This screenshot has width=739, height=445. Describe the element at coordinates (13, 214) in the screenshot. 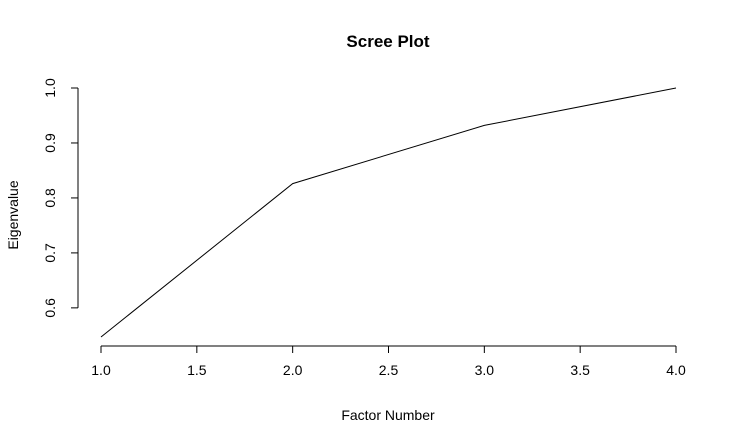

I see `y-axis-title: Eigenvalue` at that location.